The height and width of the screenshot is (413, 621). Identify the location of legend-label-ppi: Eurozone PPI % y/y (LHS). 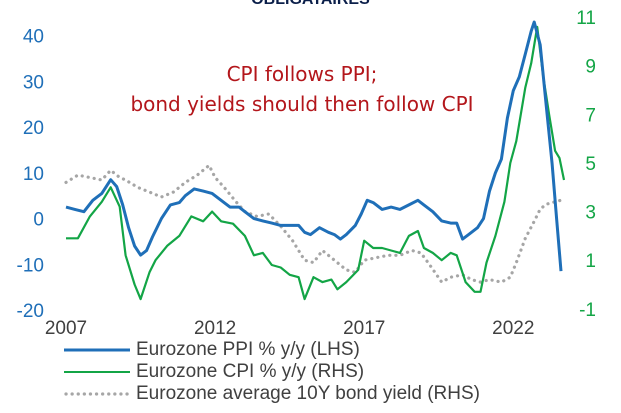
(248, 349).